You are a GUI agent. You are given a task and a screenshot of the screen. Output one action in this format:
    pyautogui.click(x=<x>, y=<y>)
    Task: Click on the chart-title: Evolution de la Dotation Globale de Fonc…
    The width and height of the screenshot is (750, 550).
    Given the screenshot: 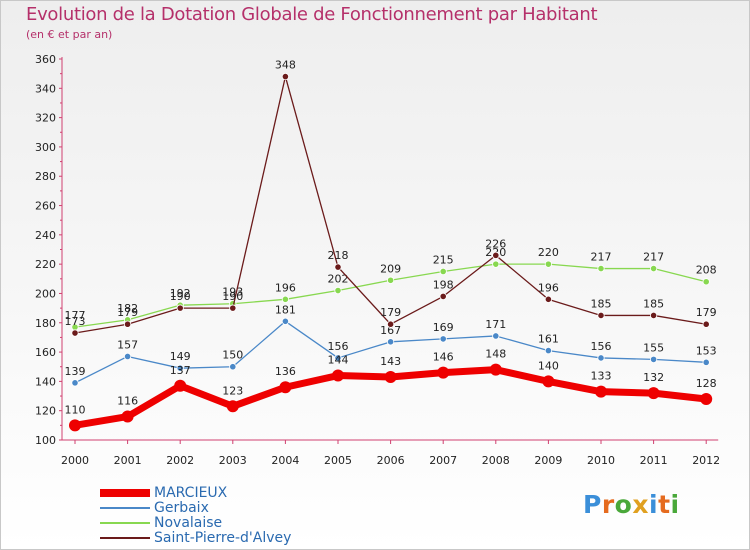 What is the action you would take?
    pyautogui.click(x=312, y=14)
    